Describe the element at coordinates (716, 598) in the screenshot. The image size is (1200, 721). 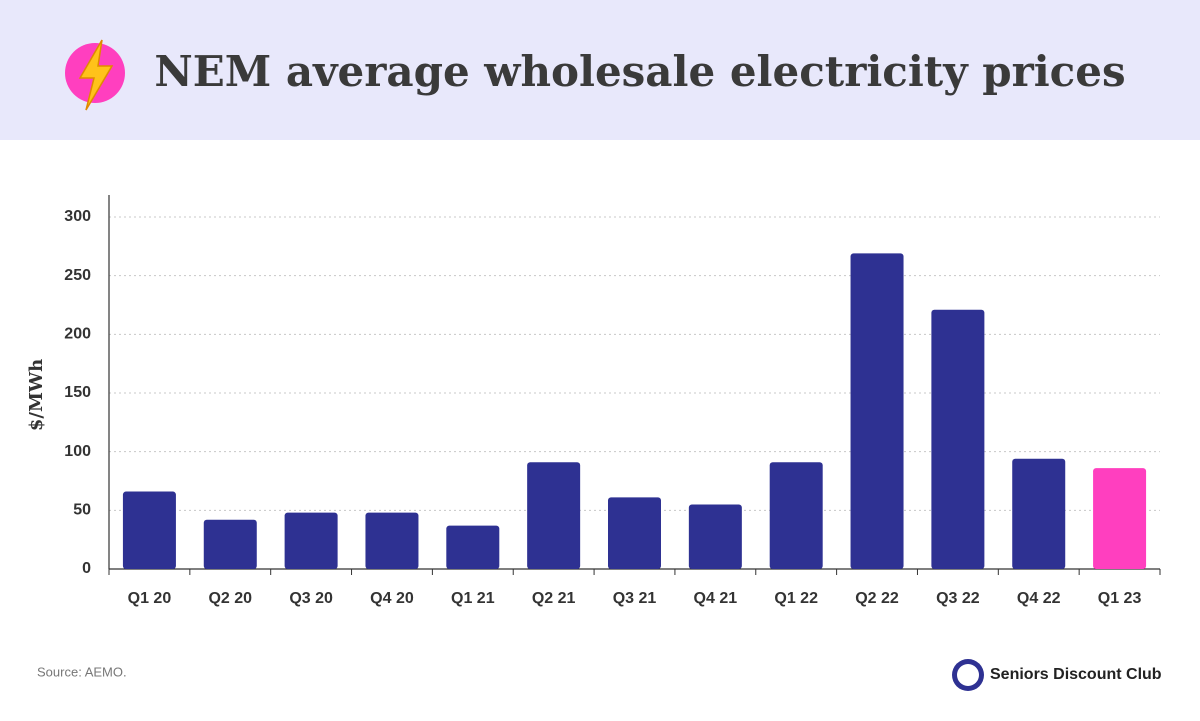
I see `x-tick-label: Q4 21` at that location.